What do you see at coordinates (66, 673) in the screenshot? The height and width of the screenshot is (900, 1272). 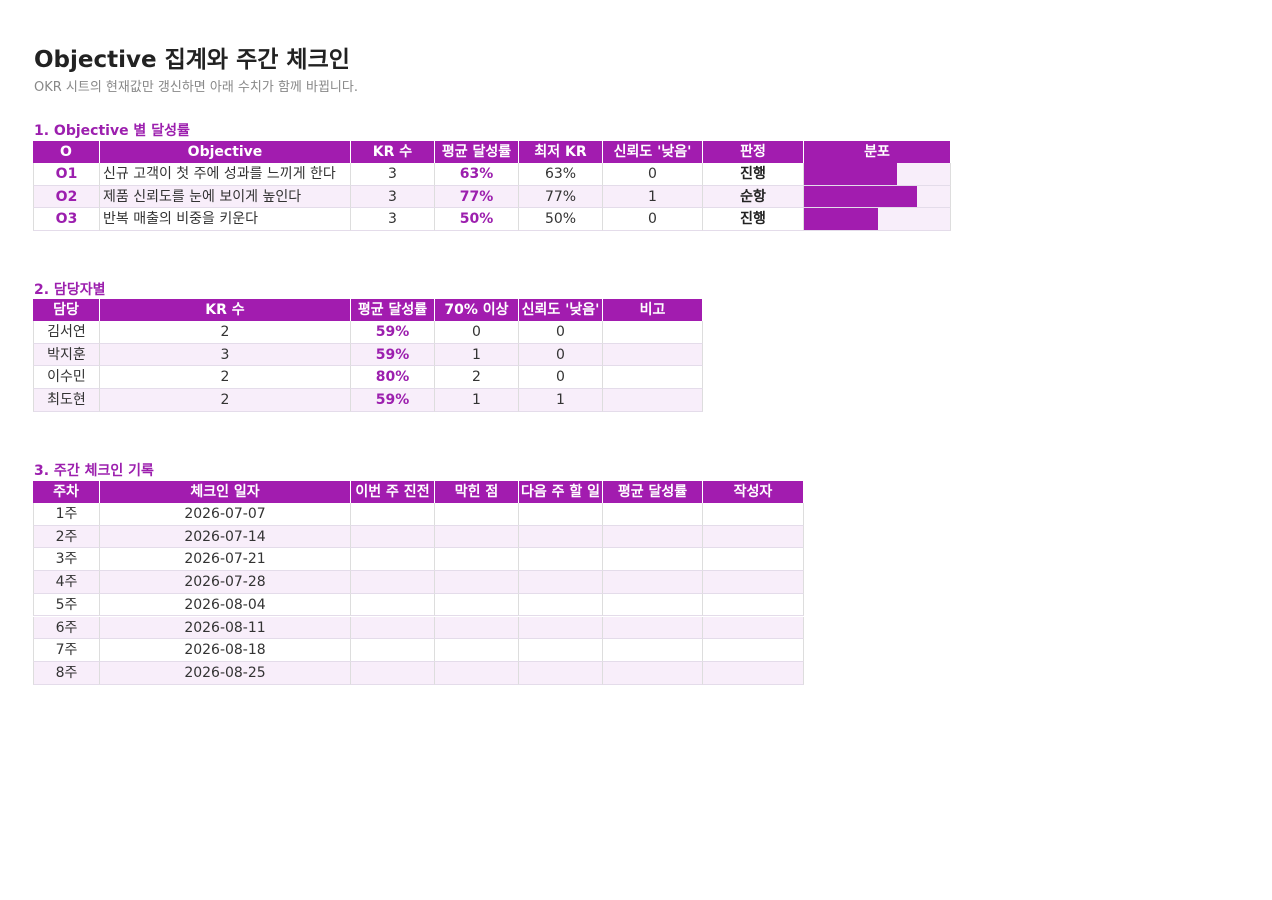 I see `week: 8주` at bounding box center [66, 673].